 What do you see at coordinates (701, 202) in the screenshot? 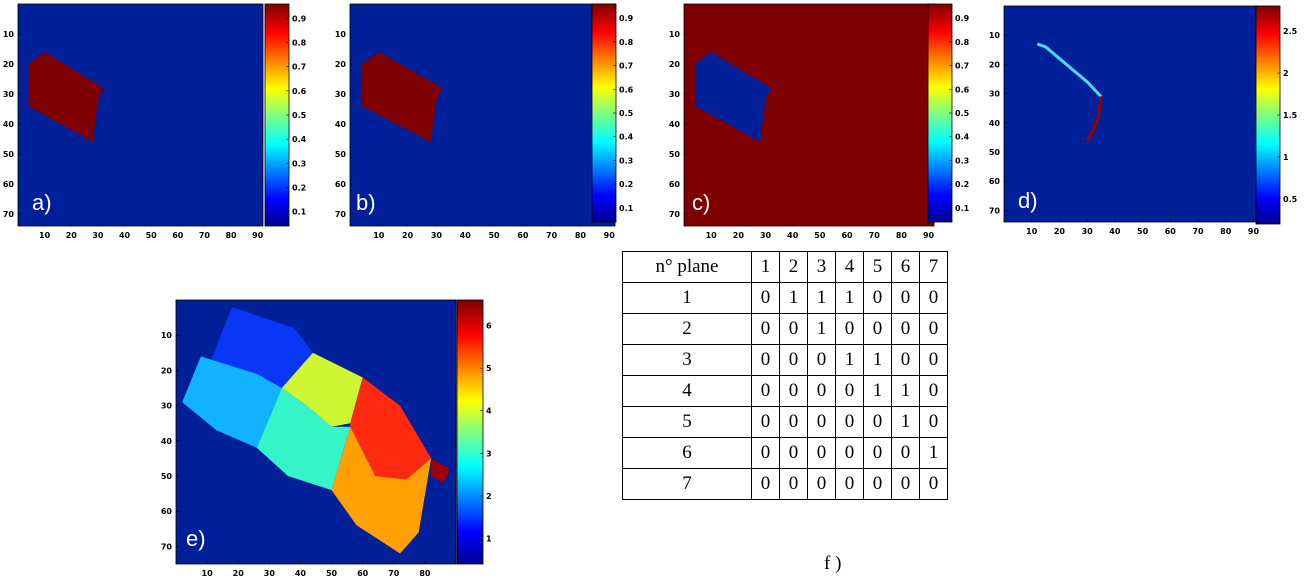
I see `panel-label-c: c)` at bounding box center [701, 202].